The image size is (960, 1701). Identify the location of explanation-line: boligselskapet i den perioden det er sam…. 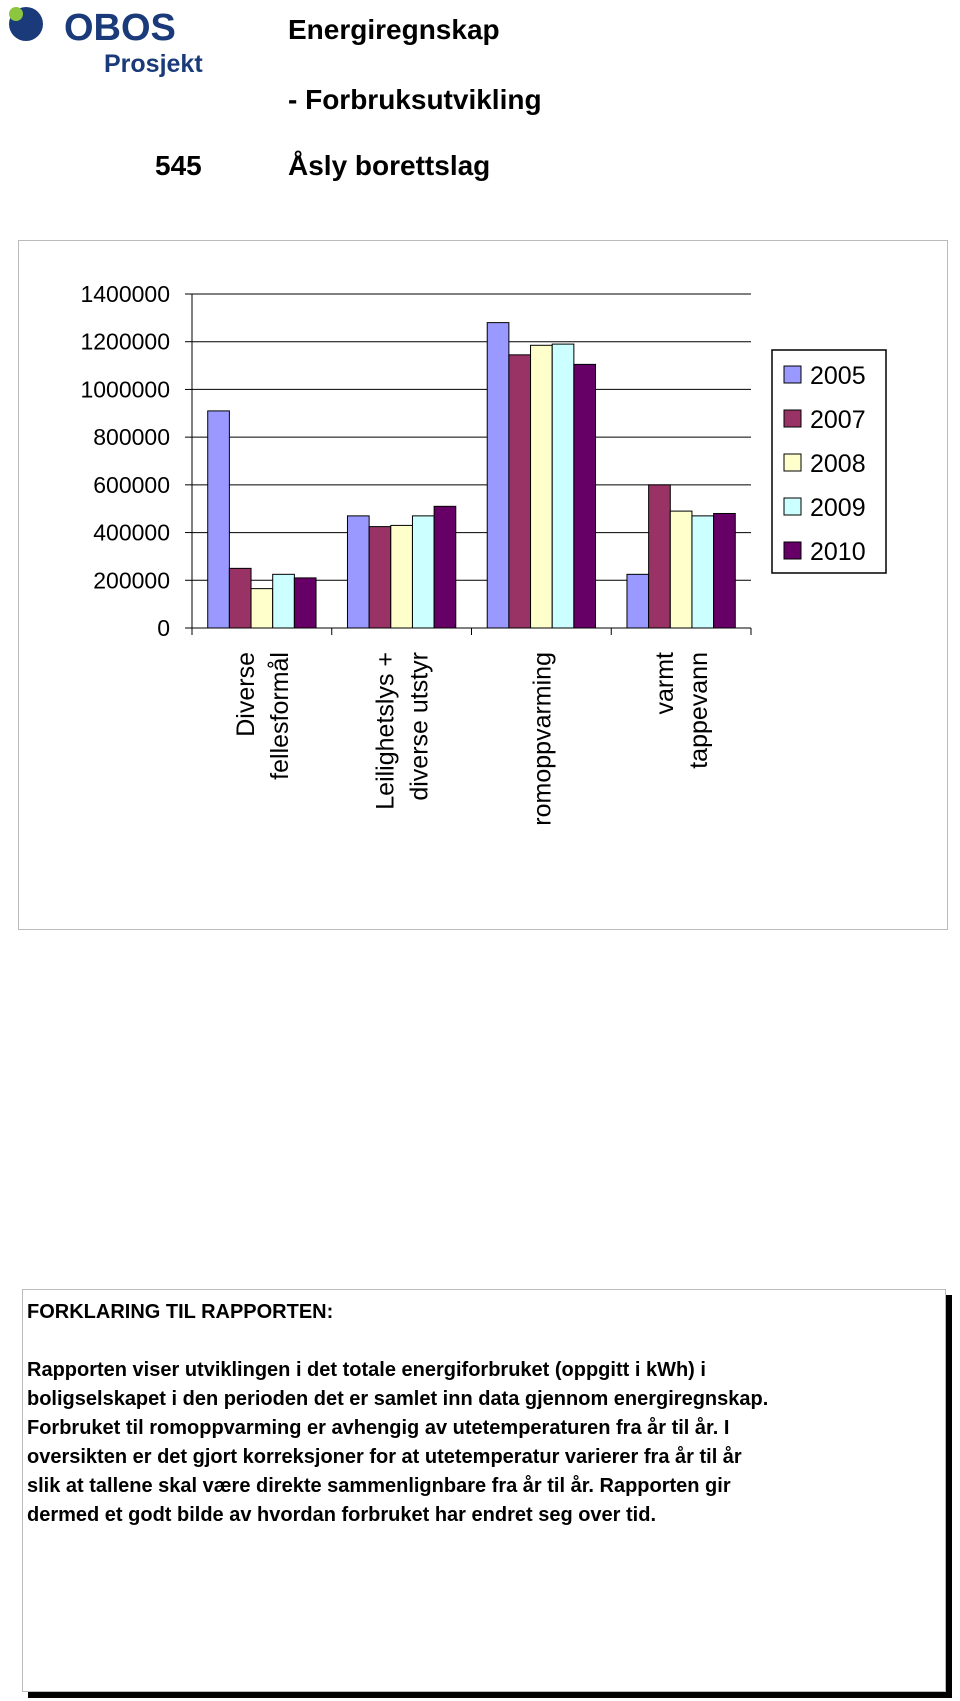
(398, 1399).